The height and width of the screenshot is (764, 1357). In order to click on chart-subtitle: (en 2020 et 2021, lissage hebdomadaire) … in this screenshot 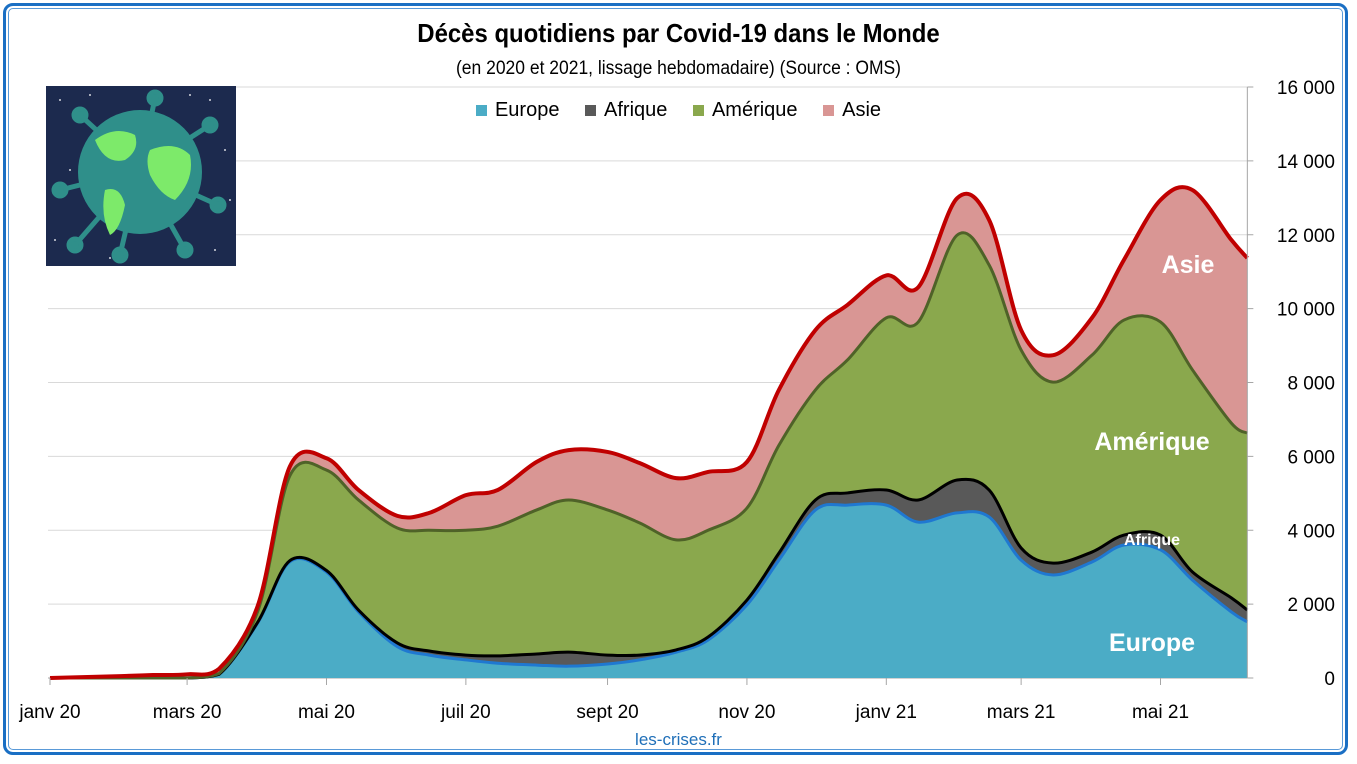, I will do `click(678, 68)`.